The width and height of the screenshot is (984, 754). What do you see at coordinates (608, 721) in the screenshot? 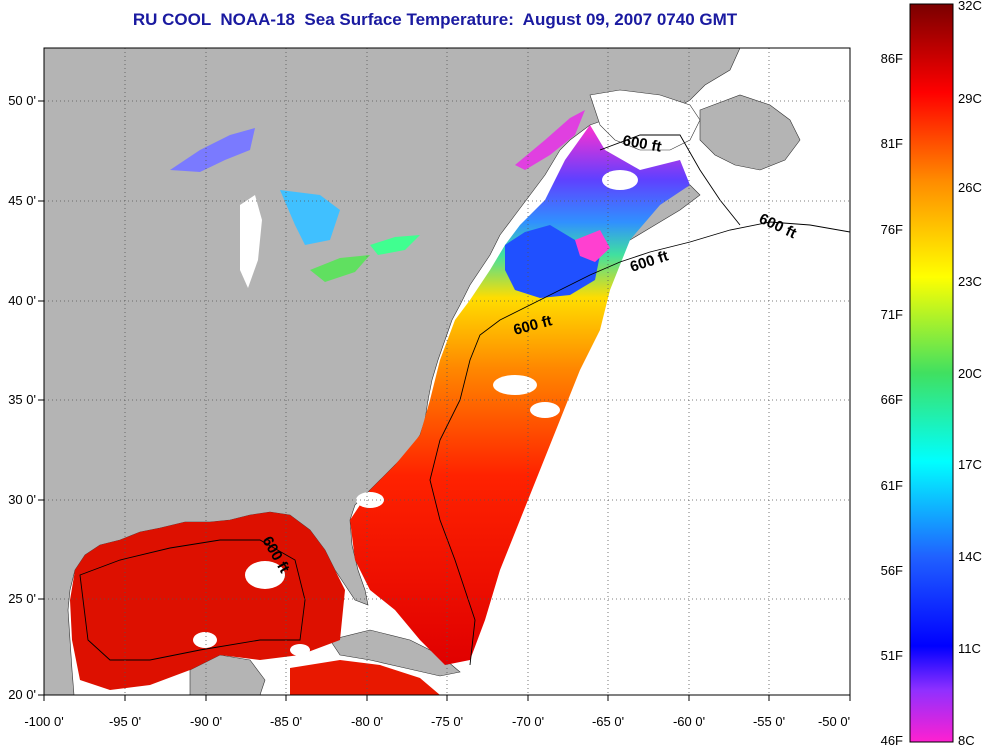
I see `x-tick-label: -65 0'` at bounding box center [608, 721].